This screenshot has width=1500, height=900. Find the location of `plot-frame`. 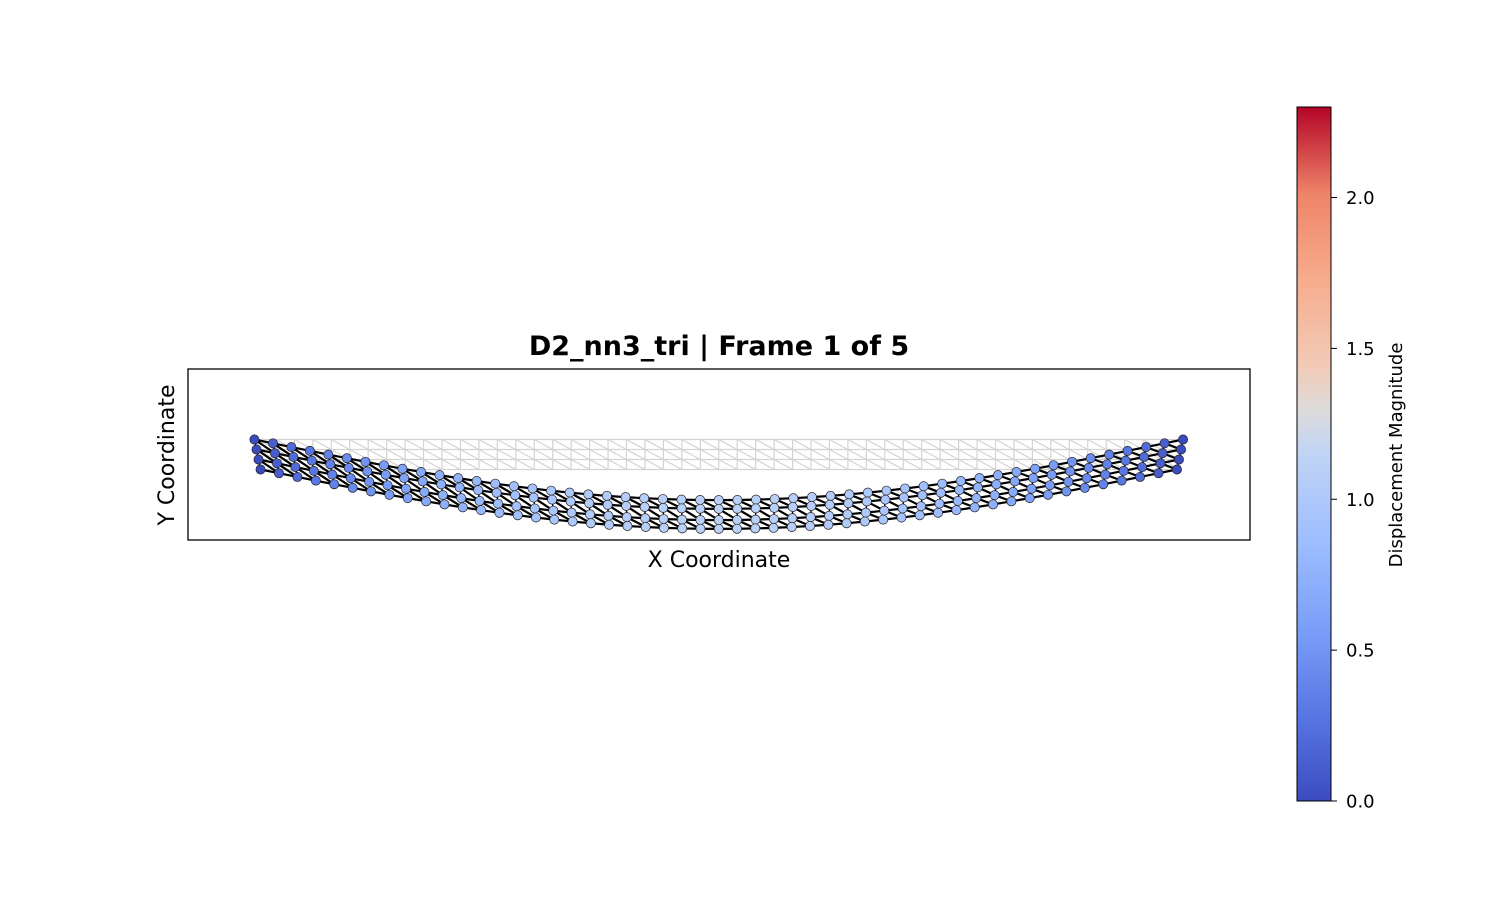

plot-frame is located at coordinates (719, 454).